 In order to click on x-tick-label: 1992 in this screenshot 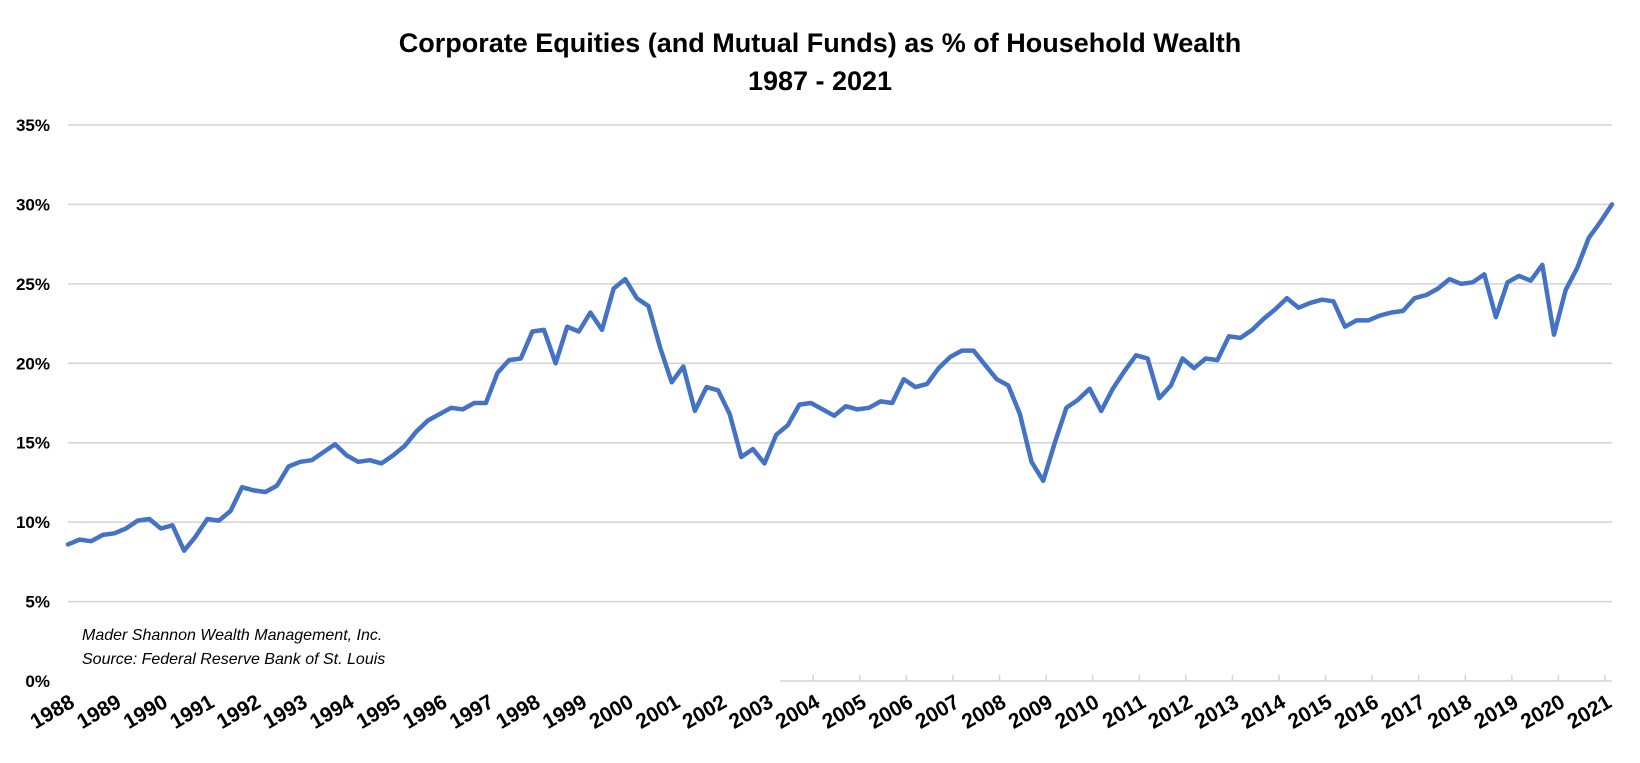, I will do `click(239, 711)`.